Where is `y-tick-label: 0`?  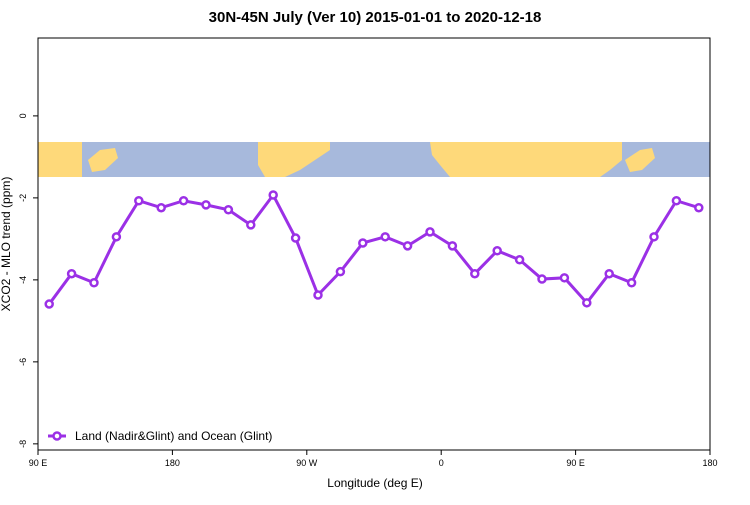
y-tick-label: 0 is located at coordinates (23, 115).